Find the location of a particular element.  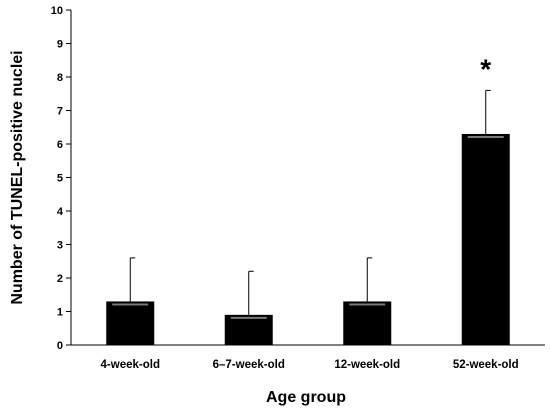

y-tick-label: 5 is located at coordinates (60, 179).